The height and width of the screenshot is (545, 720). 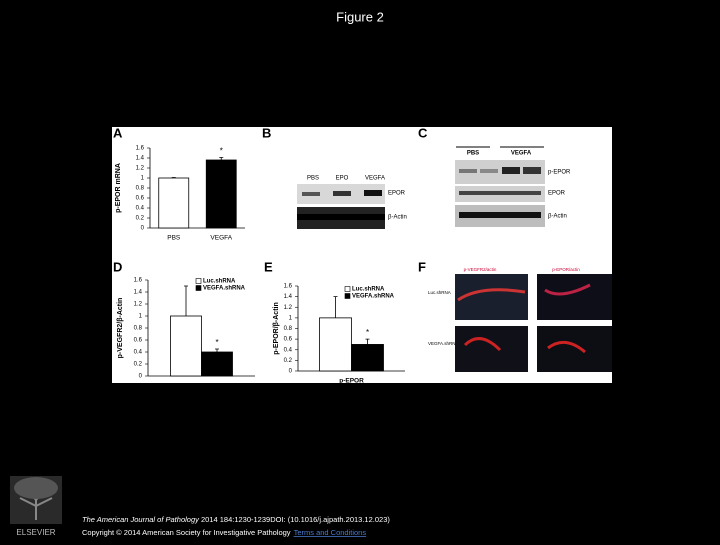 What do you see at coordinates (566, 269) in the screenshot?
I see `column-label: p-EPOR/actin` at bounding box center [566, 269].